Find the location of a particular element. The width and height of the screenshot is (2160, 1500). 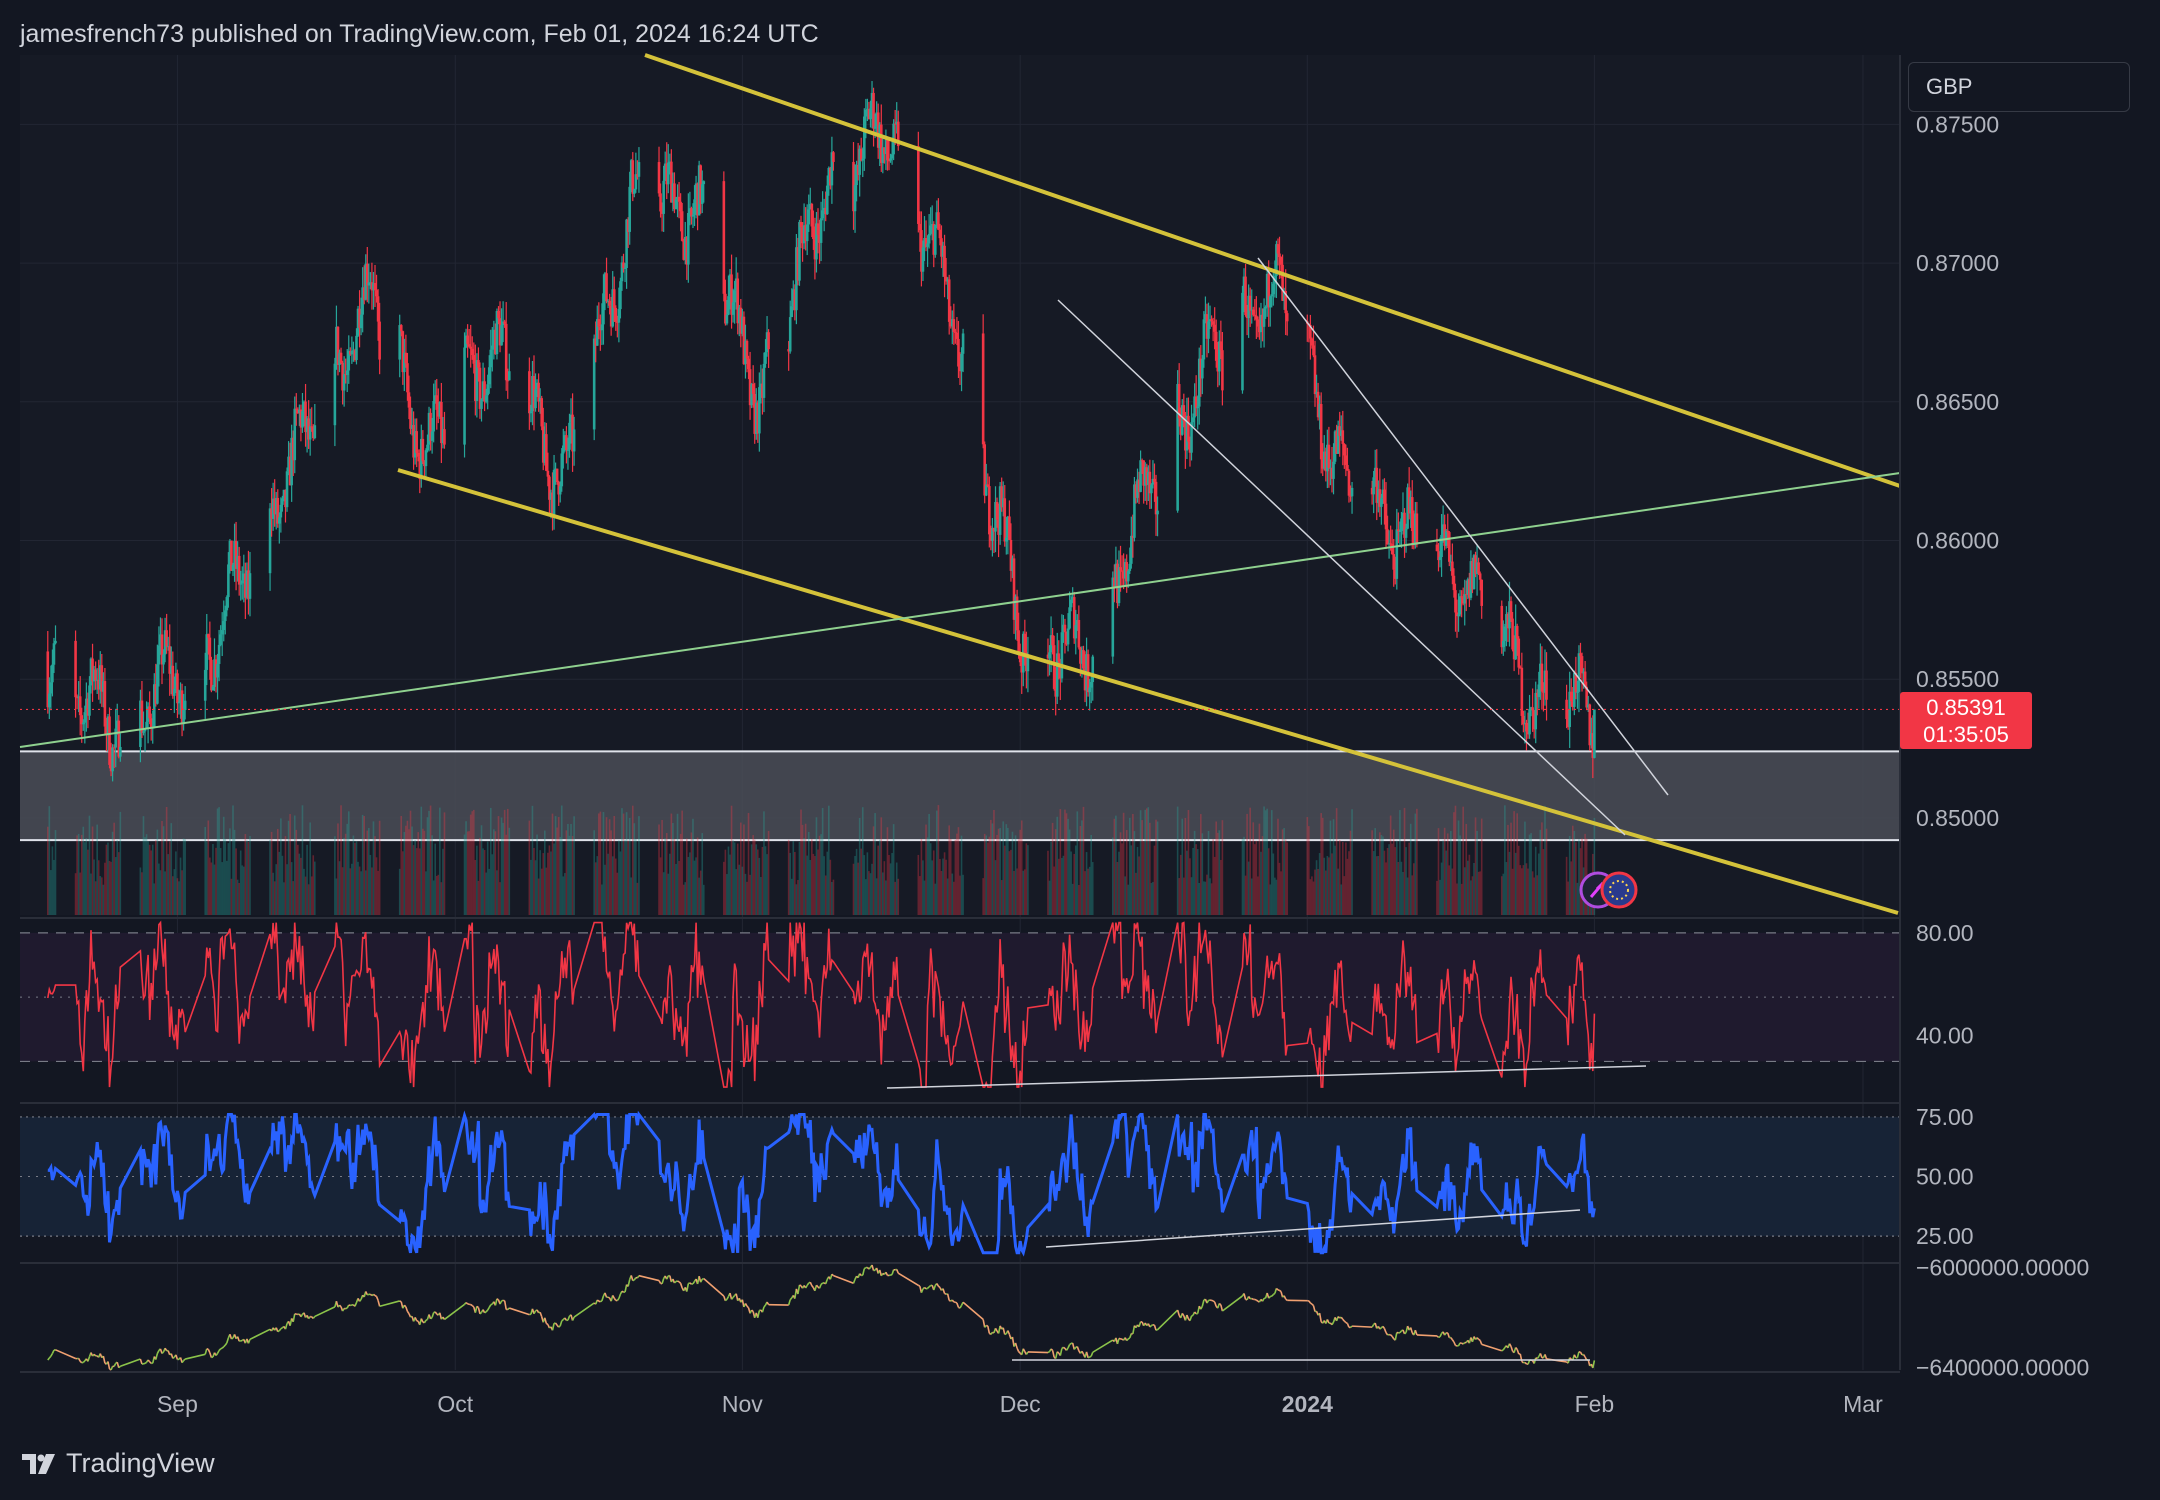

time-tick-4: 2024 is located at coordinates (1307, 1404).